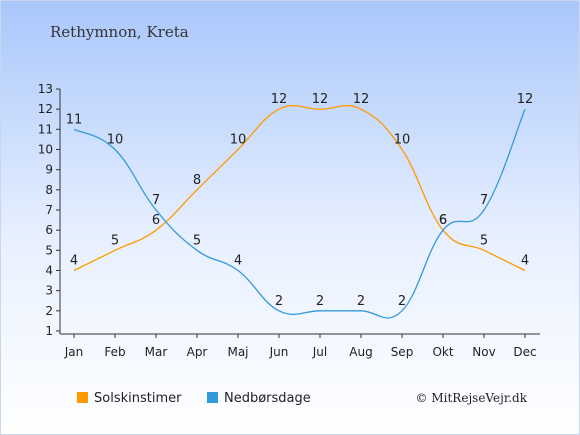 Image resolution: width=580 pixels, height=435 pixels. Describe the element at coordinates (49, 170) in the screenshot. I see `y-tick-label: 9` at that location.